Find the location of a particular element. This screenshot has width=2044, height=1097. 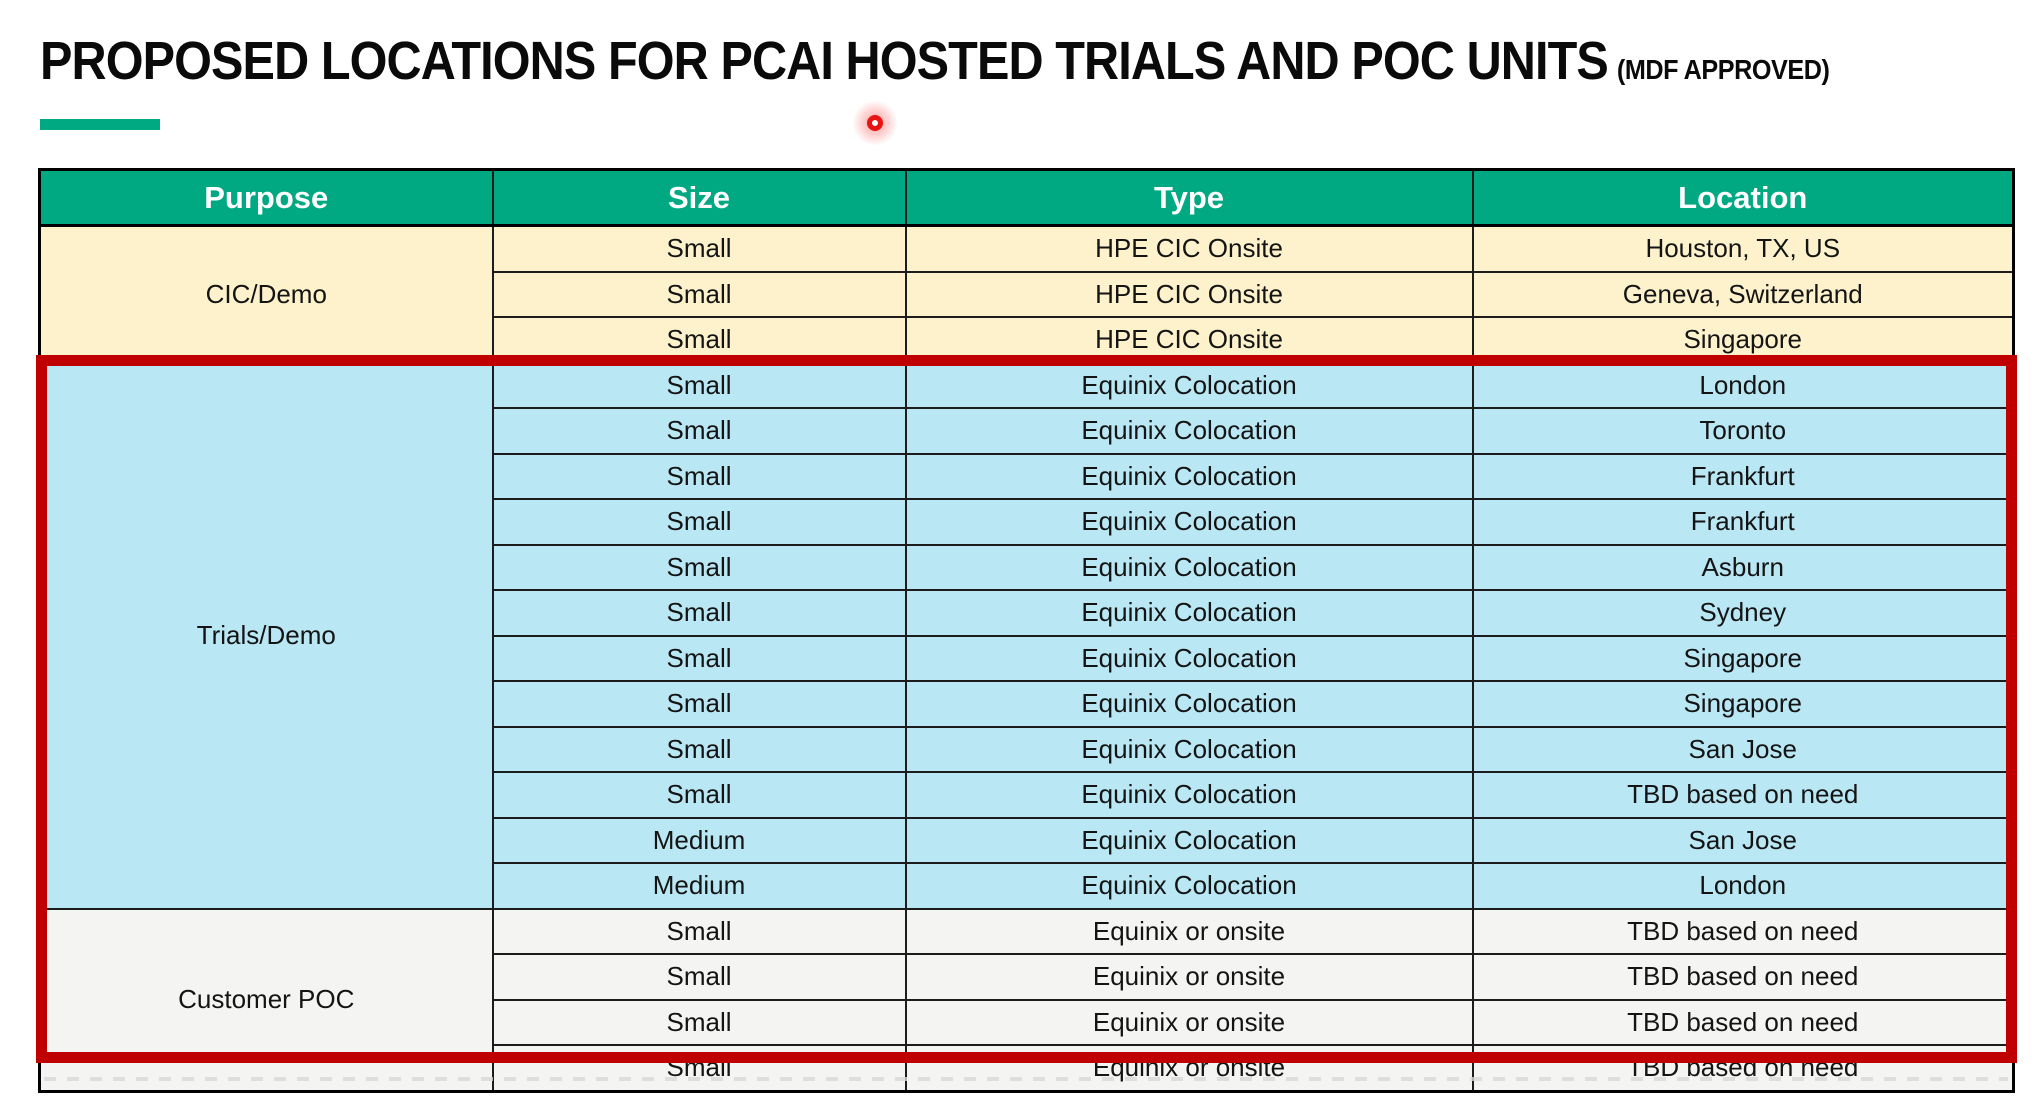

table-row: Small Equinix Colocation Asburn is located at coordinates (1027, 567).